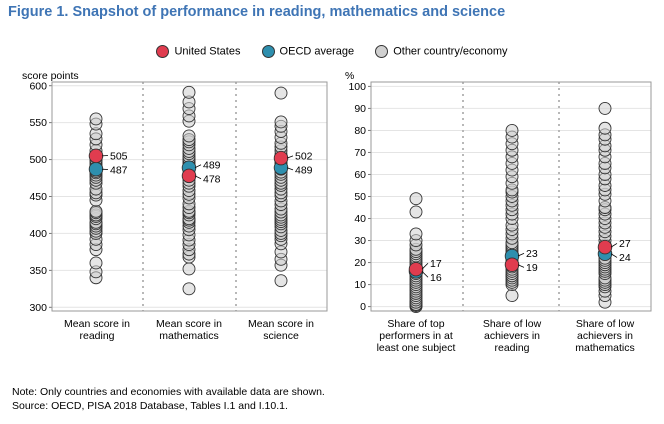  Describe the element at coordinates (38, 123) in the screenshot. I see `y-tick-label-0-550: 550` at that location.